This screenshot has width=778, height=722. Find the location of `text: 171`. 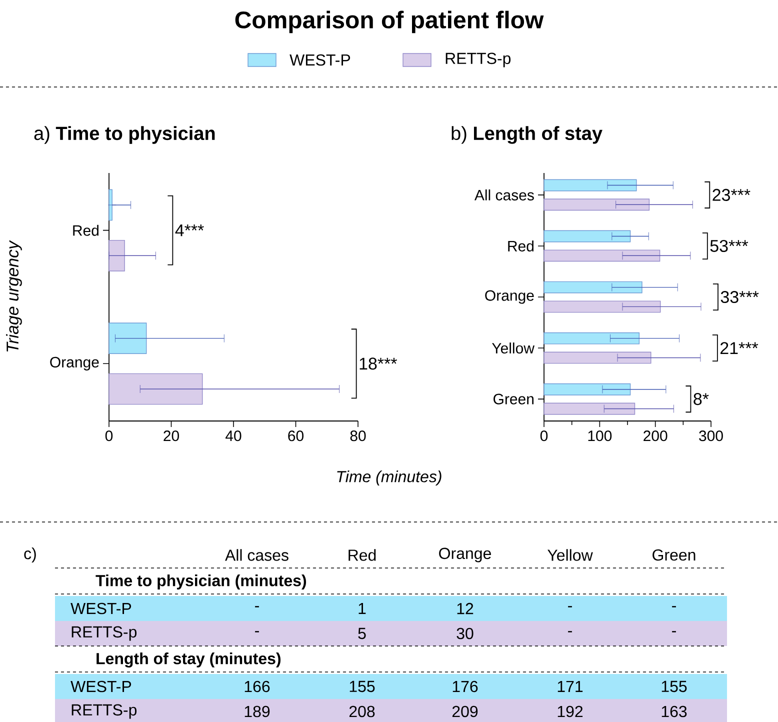

text: 171 is located at coordinates (570, 686).